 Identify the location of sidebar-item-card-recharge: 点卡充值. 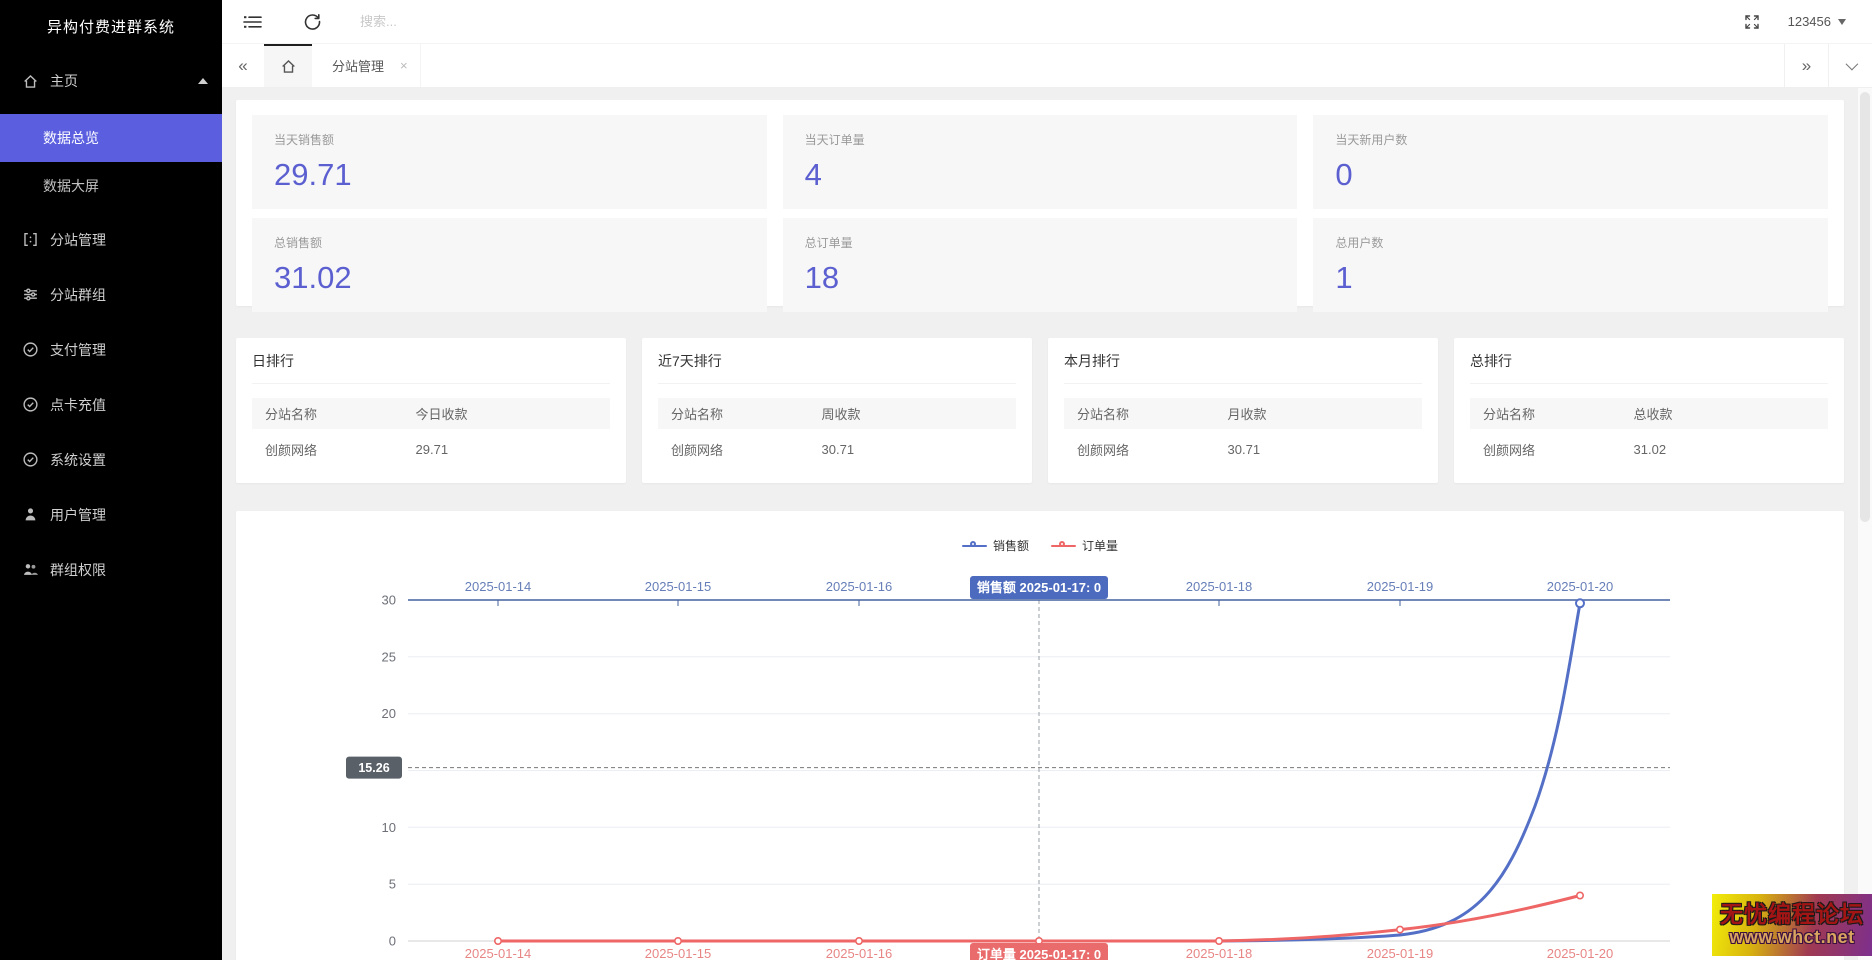
(111, 404).